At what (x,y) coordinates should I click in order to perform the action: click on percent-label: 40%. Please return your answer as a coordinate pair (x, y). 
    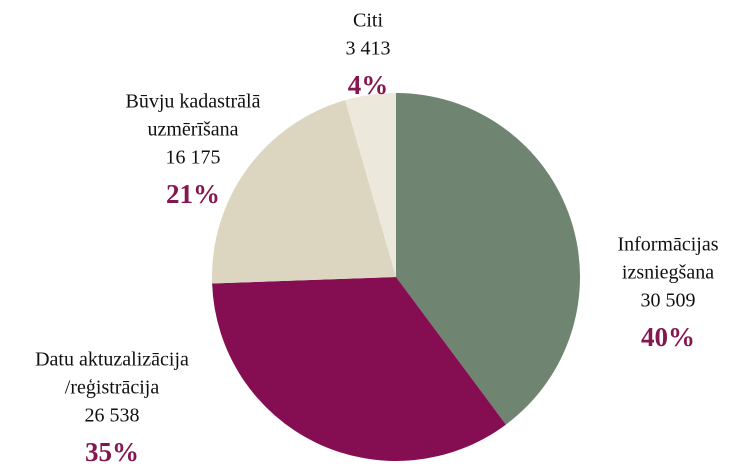
    Looking at the image, I should click on (668, 337).